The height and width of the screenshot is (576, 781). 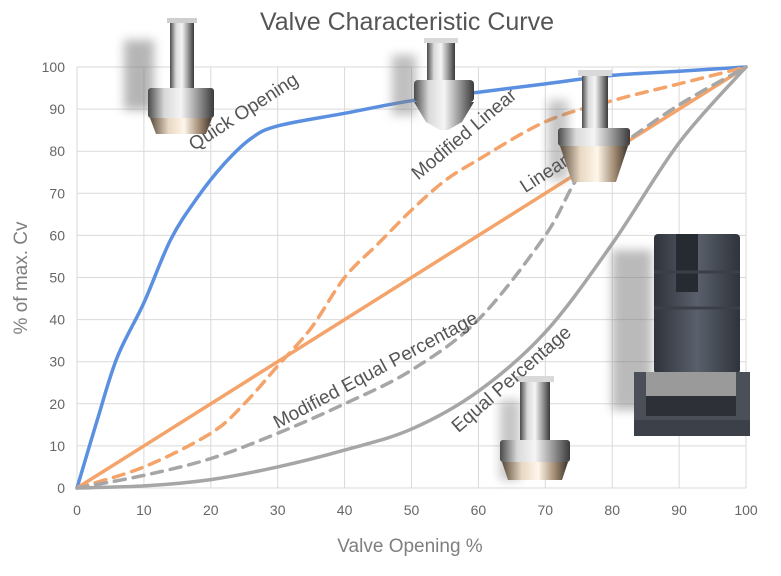 What do you see at coordinates (57, 446) in the screenshot?
I see `y-tick-label: 10` at bounding box center [57, 446].